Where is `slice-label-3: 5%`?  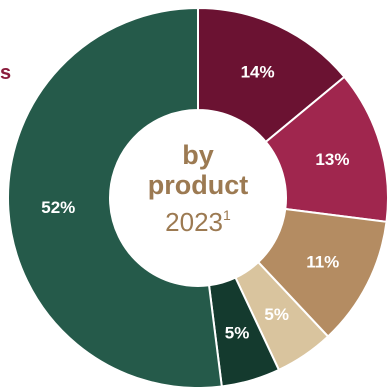
slice-label-3: 5% is located at coordinates (276, 314).